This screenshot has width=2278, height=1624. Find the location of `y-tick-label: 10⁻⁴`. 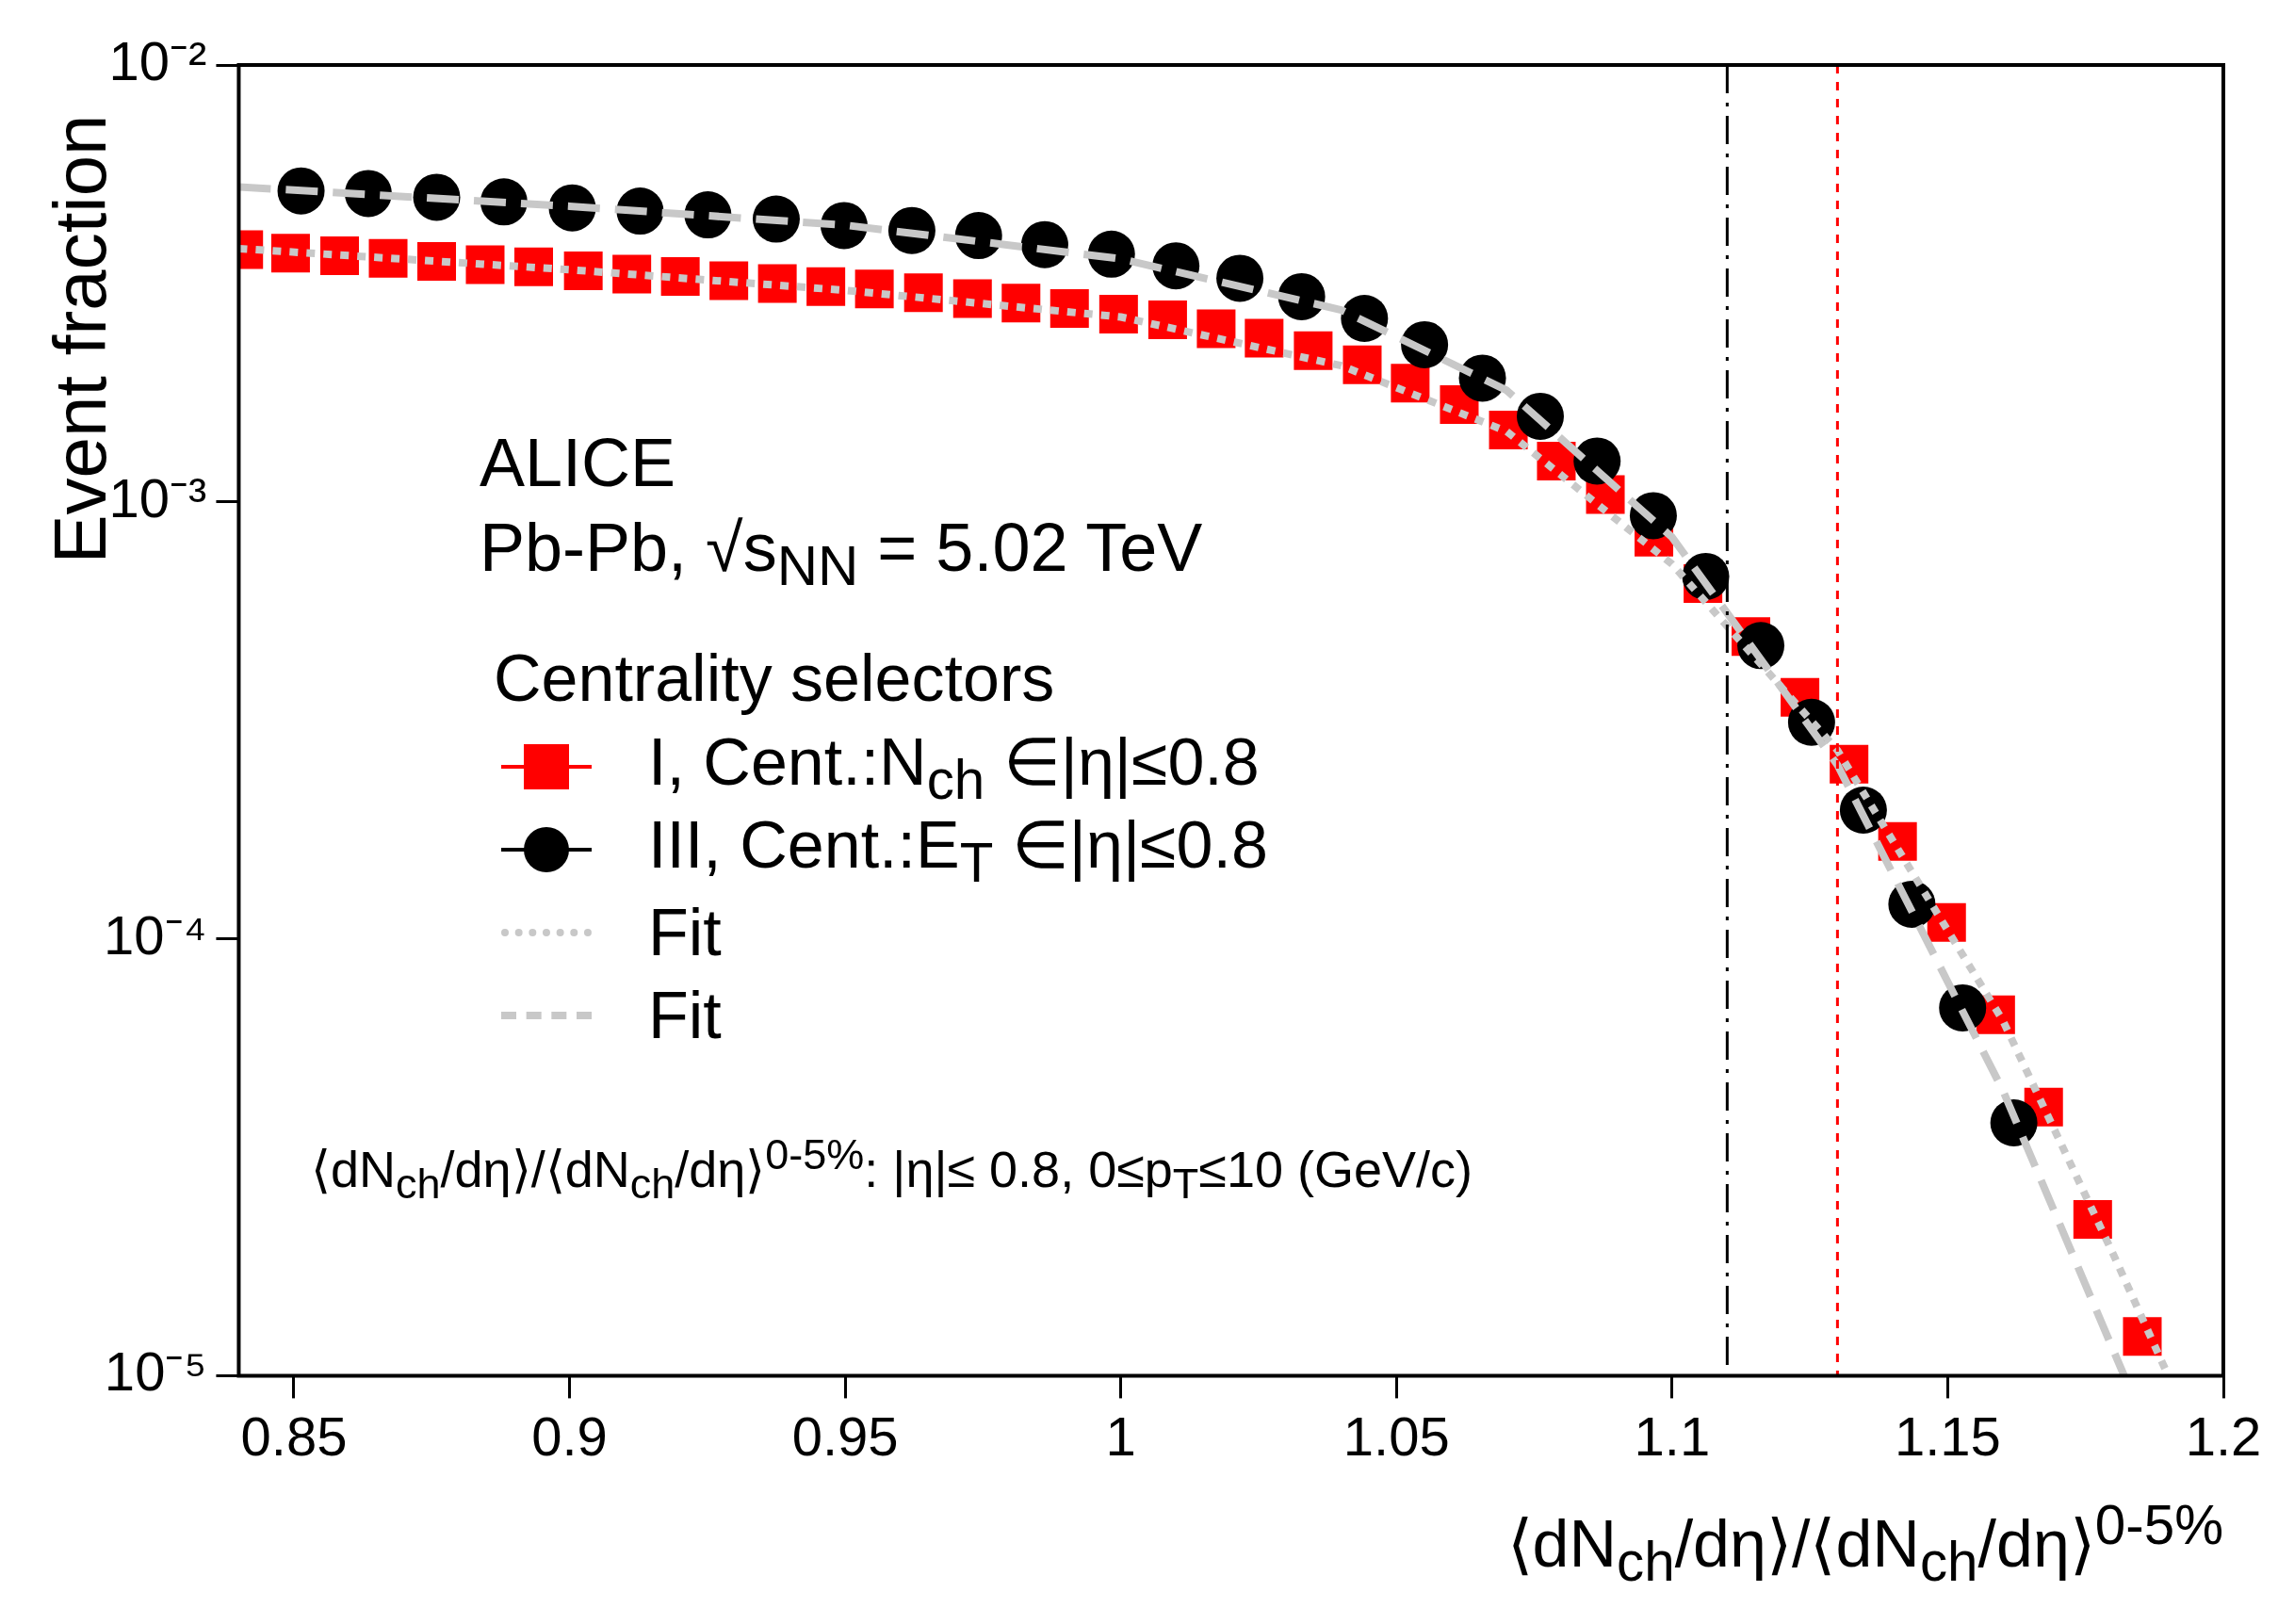

y-tick-label: 10⁻⁴ is located at coordinates (155, 934).